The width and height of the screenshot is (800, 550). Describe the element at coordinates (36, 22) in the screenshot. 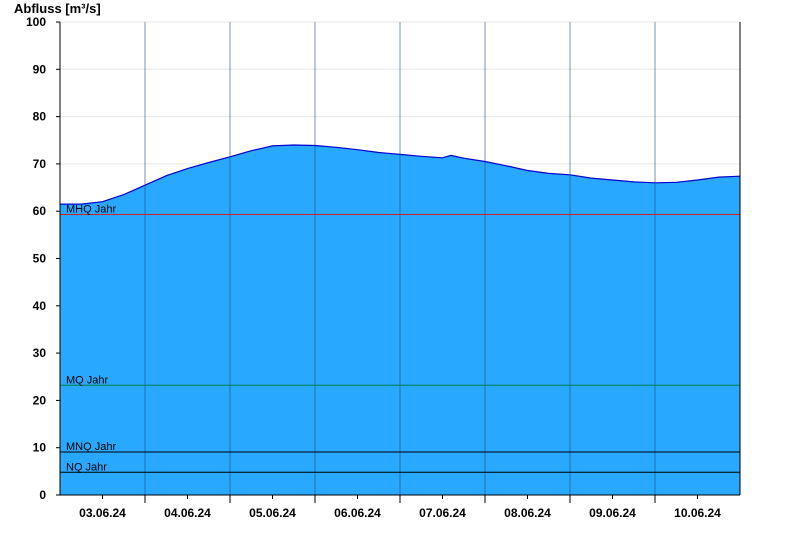

I see `y-tick-label-100: 100` at that location.